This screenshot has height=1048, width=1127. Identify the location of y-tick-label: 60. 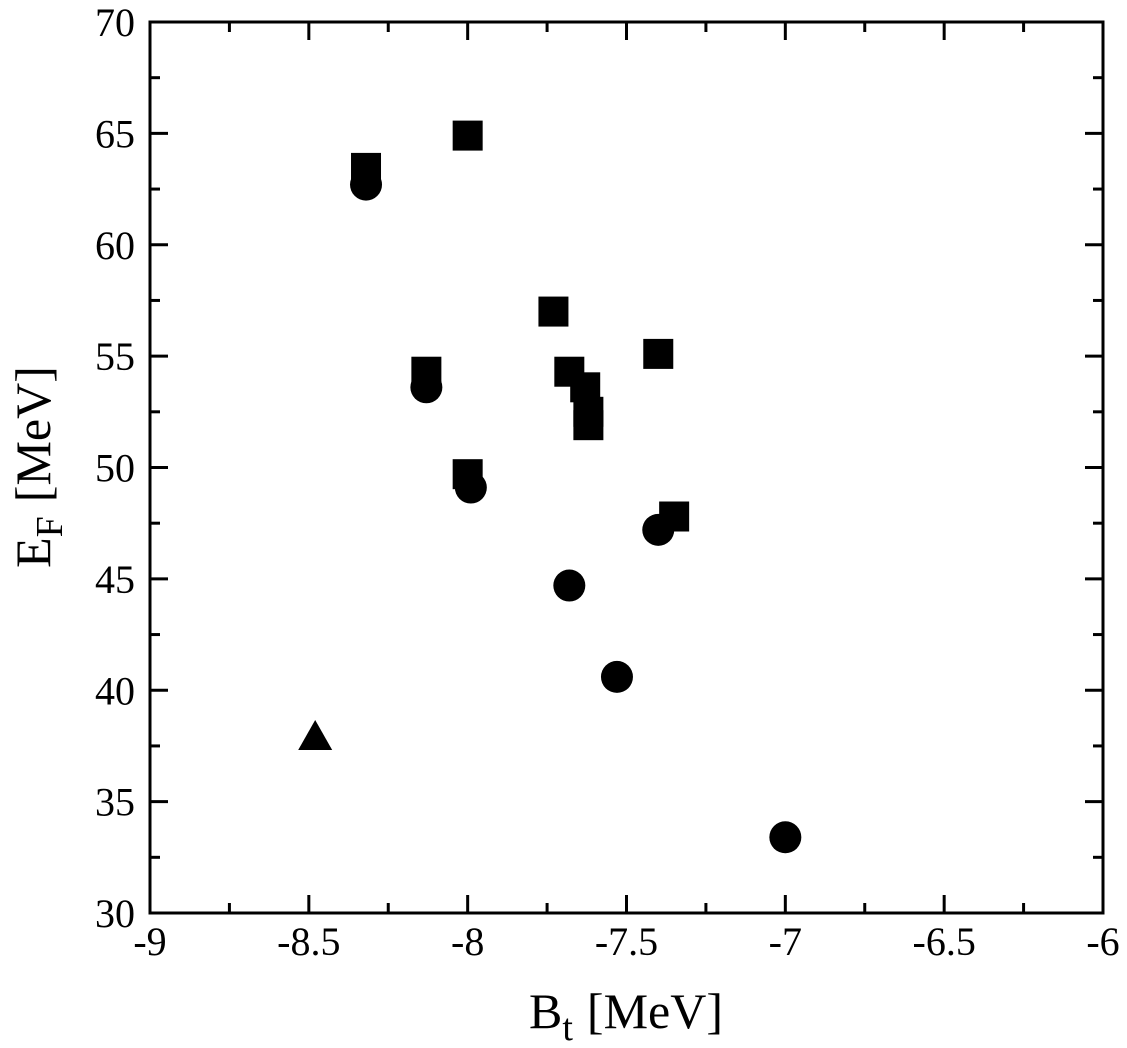
(115, 245).